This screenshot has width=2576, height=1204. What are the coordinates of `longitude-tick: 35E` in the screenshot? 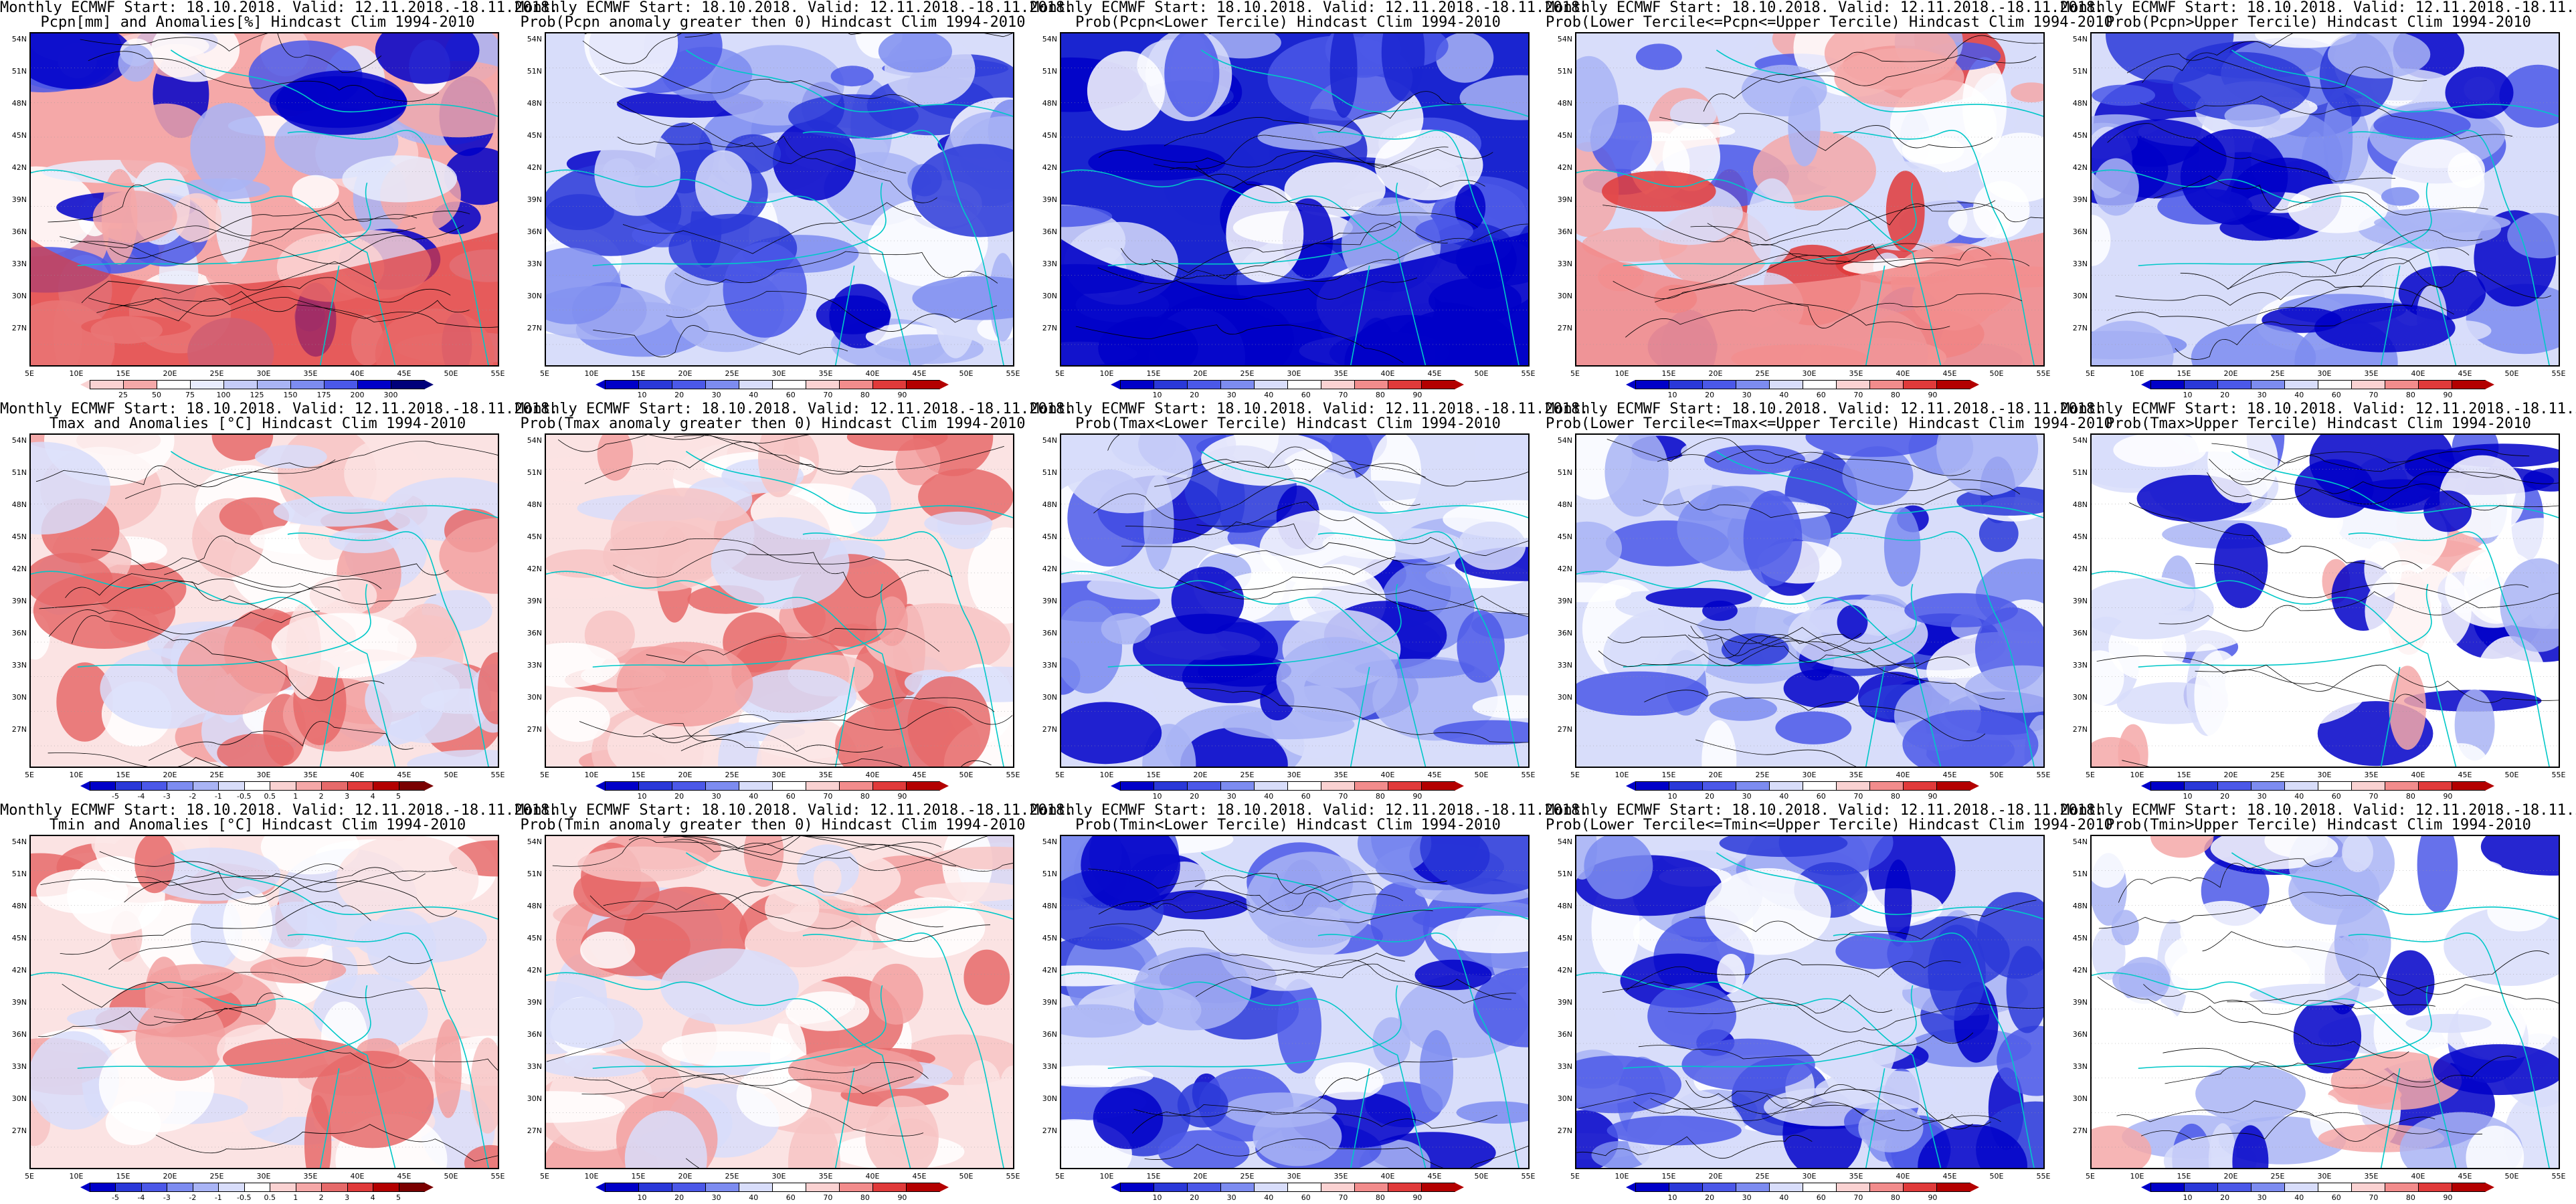 It's located at (1856, 1176).